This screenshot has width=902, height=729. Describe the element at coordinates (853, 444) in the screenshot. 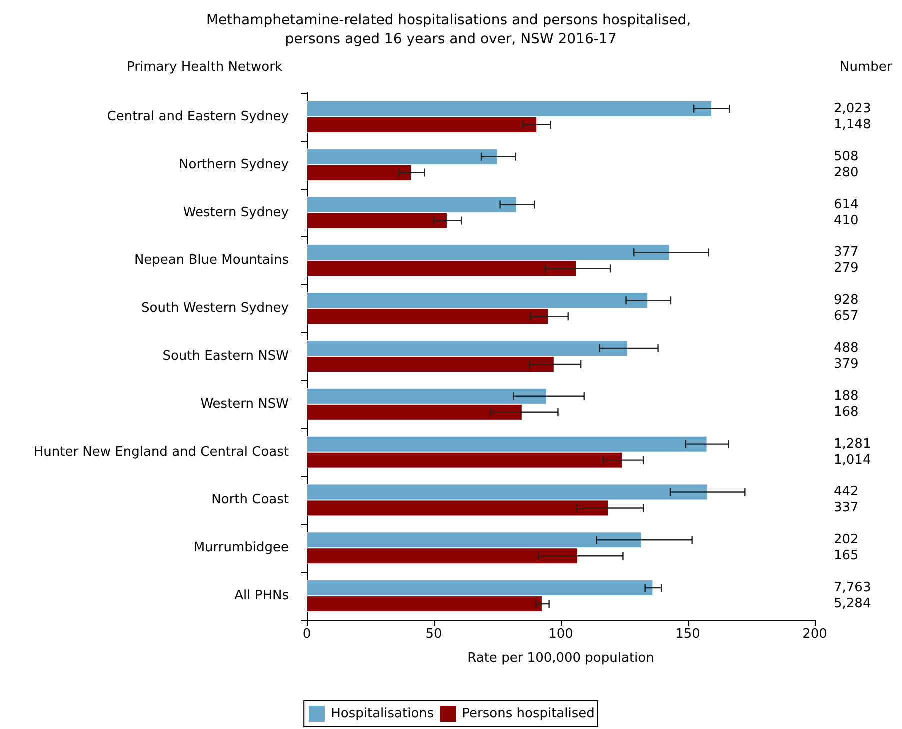

I see `text: 1,281` at that location.